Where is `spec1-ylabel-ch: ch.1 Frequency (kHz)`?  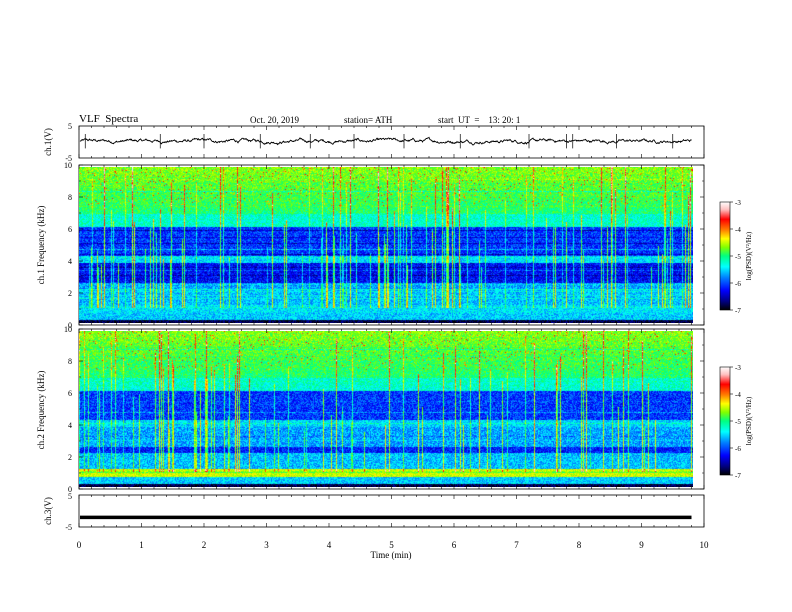 spec1-ylabel-ch: ch.1 Frequency (kHz) is located at coordinates (41, 245).